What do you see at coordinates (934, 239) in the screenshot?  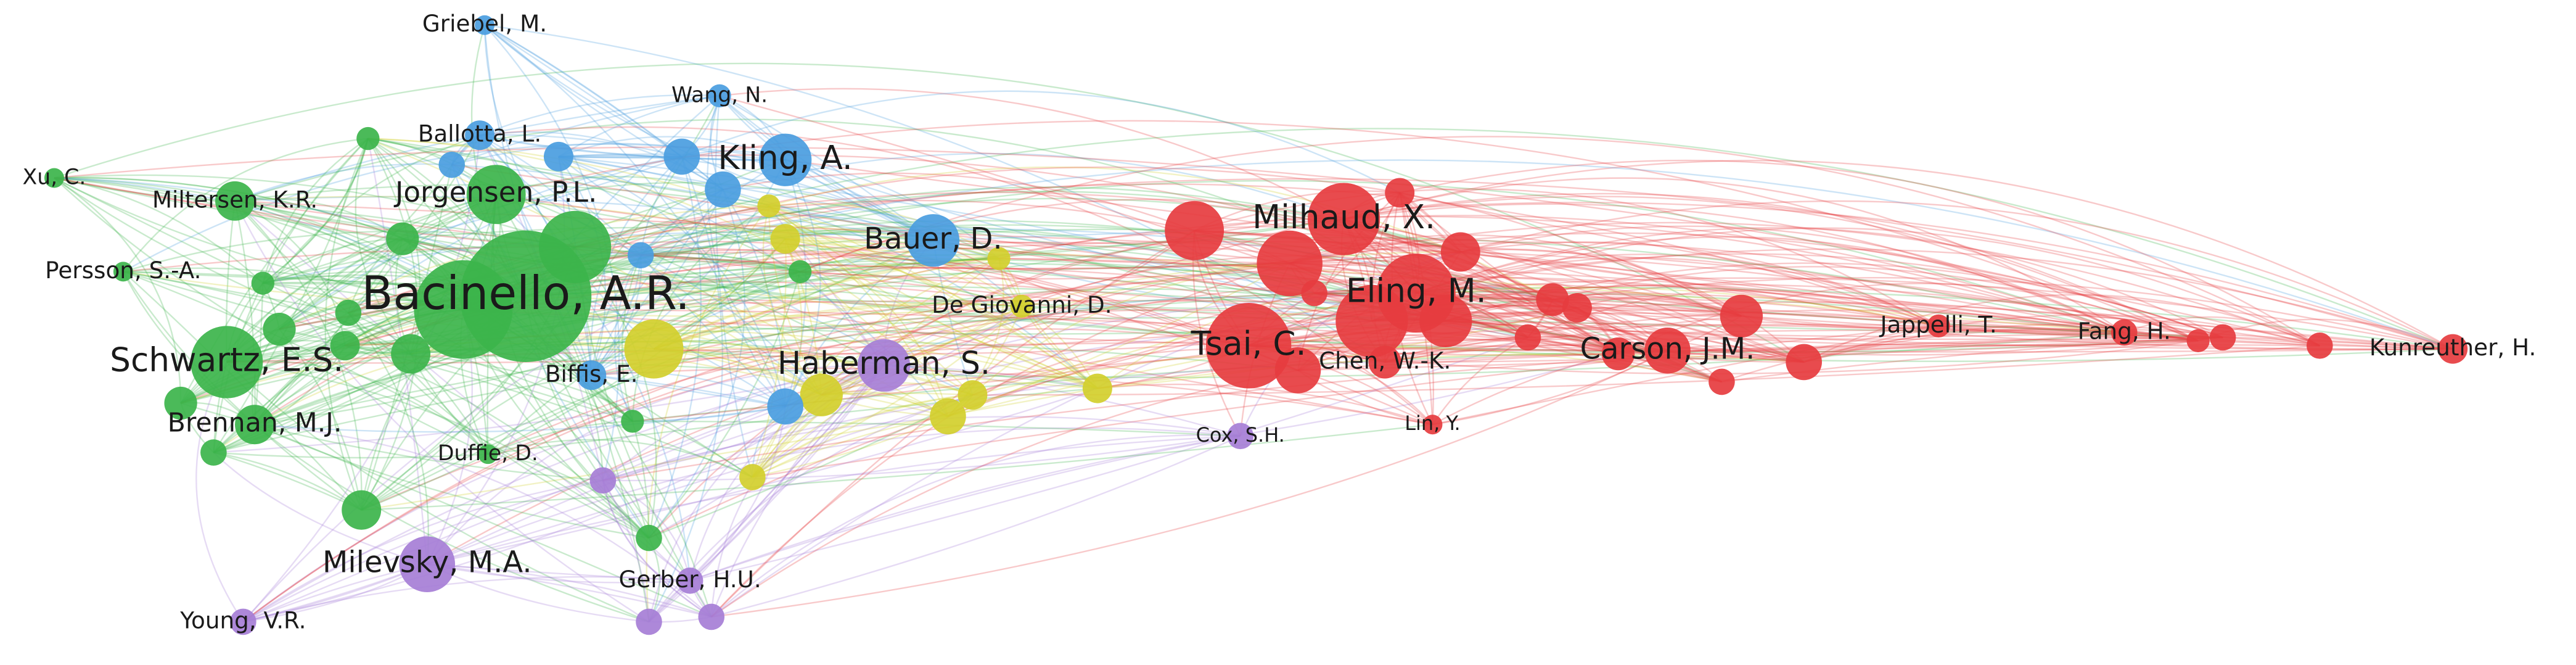 I see `node-label: Bauer, D.` at bounding box center [934, 239].